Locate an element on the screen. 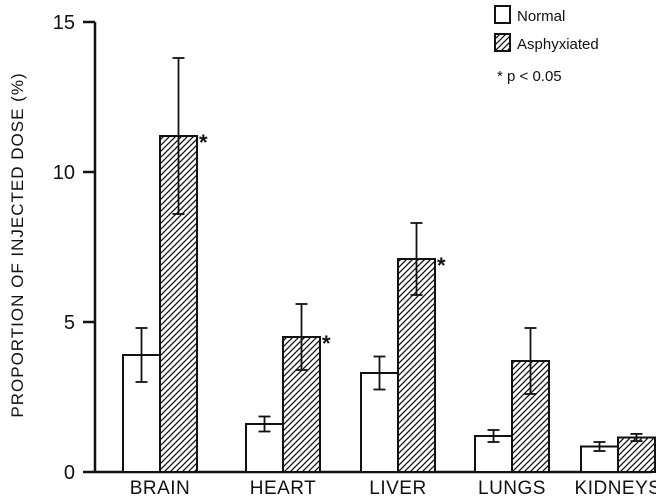 This screenshot has height=496, width=656. category-label: BRAIN is located at coordinates (160, 487).